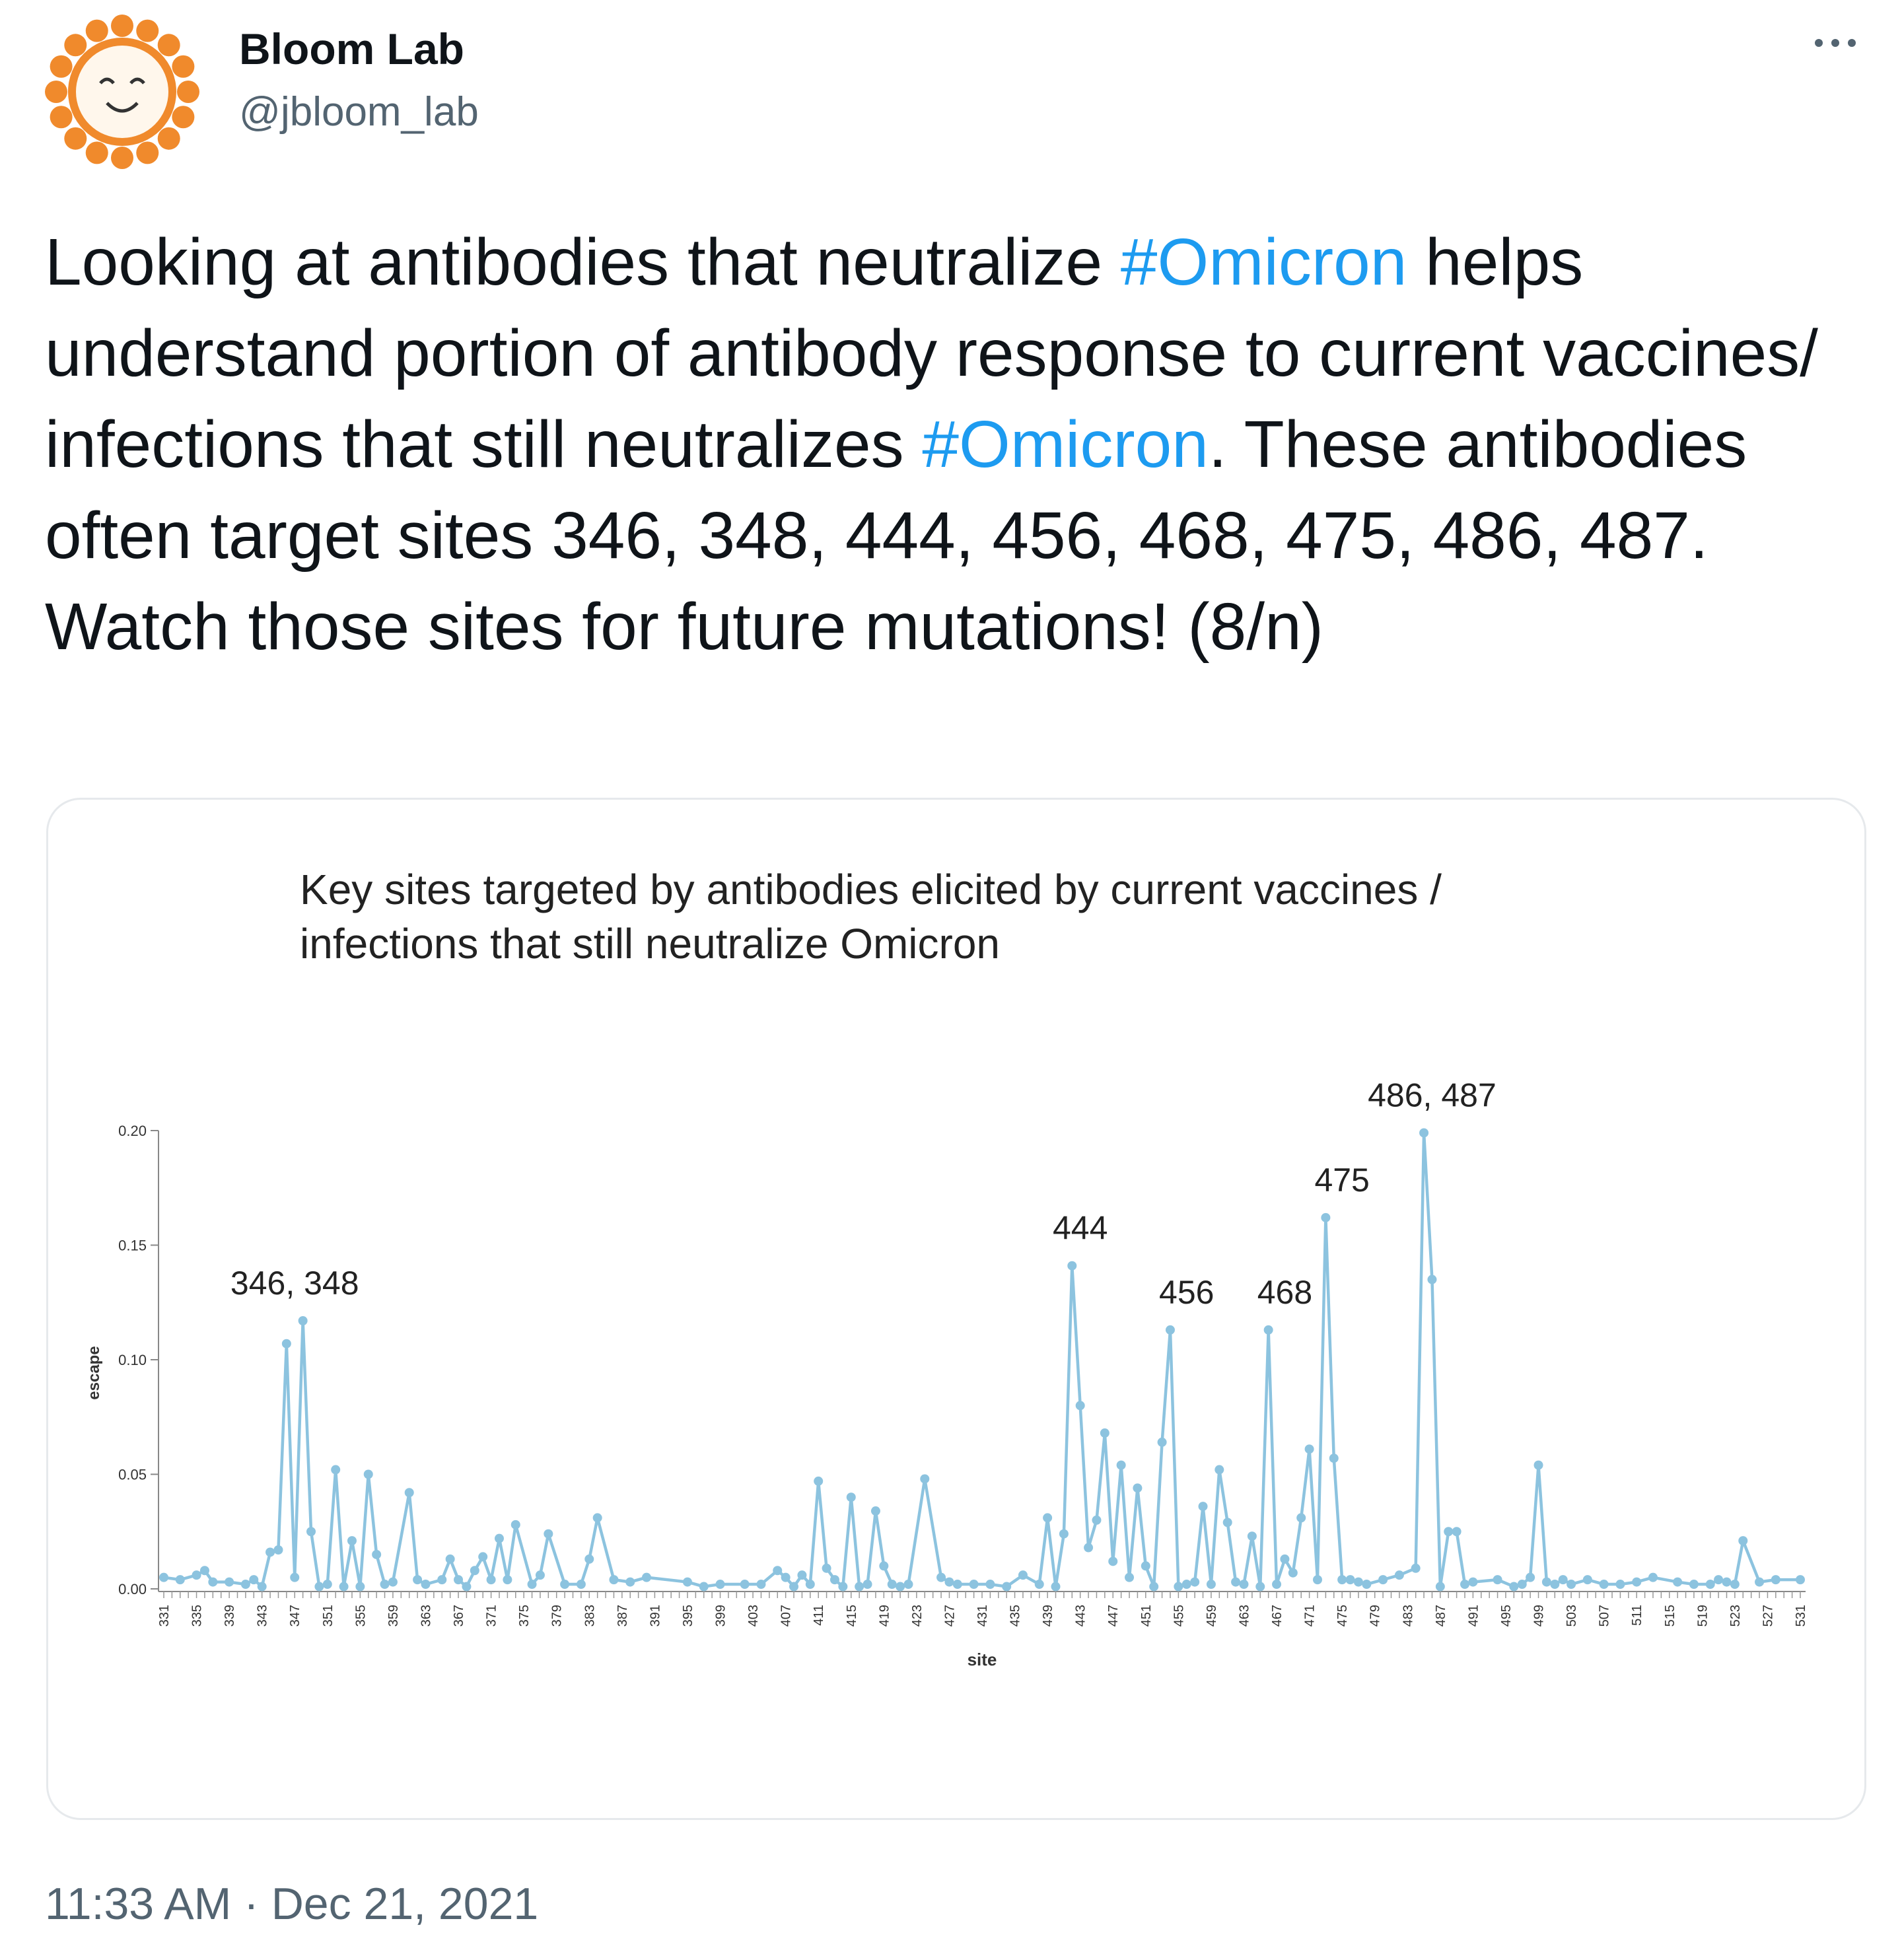 The width and height of the screenshot is (1902, 1960). I want to click on x-tick-label: 395, so click(688, 1616).